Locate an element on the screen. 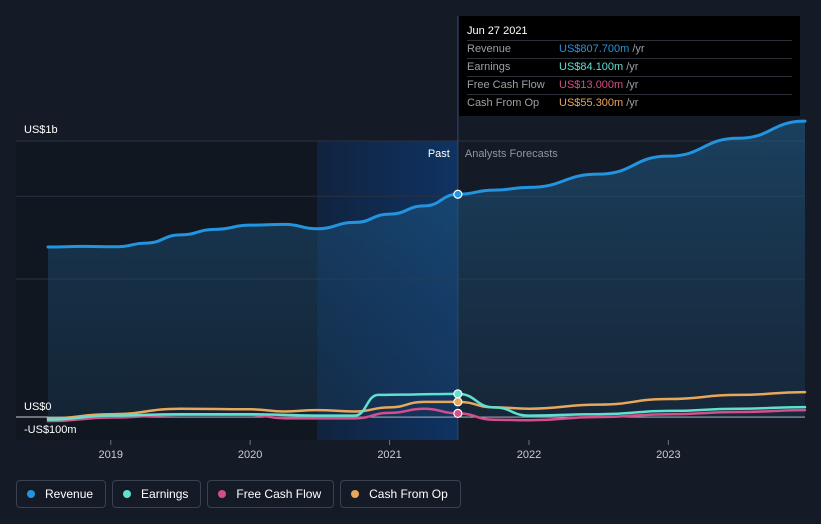 Image resolution: width=821 pixels, height=524 pixels. x-tick-label: 2023 is located at coordinates (668, 455).